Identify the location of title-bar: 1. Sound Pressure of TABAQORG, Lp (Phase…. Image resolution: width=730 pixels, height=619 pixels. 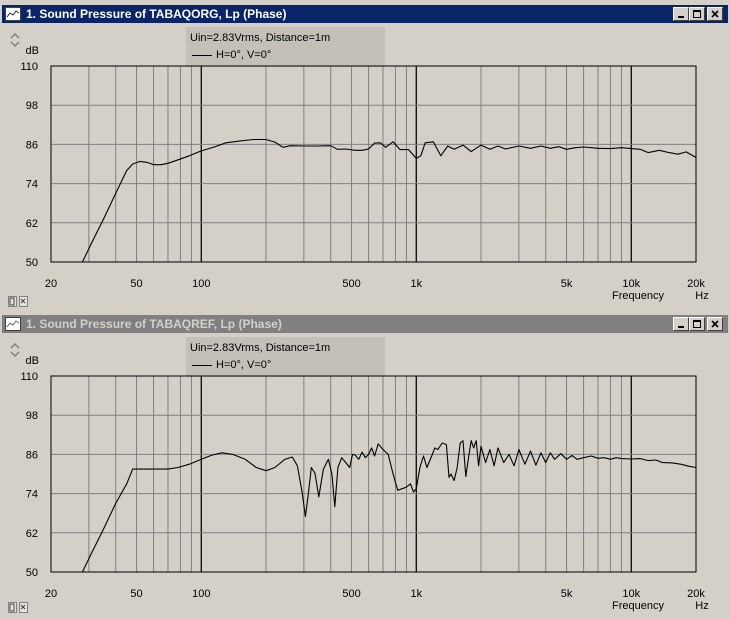
(365, 14).